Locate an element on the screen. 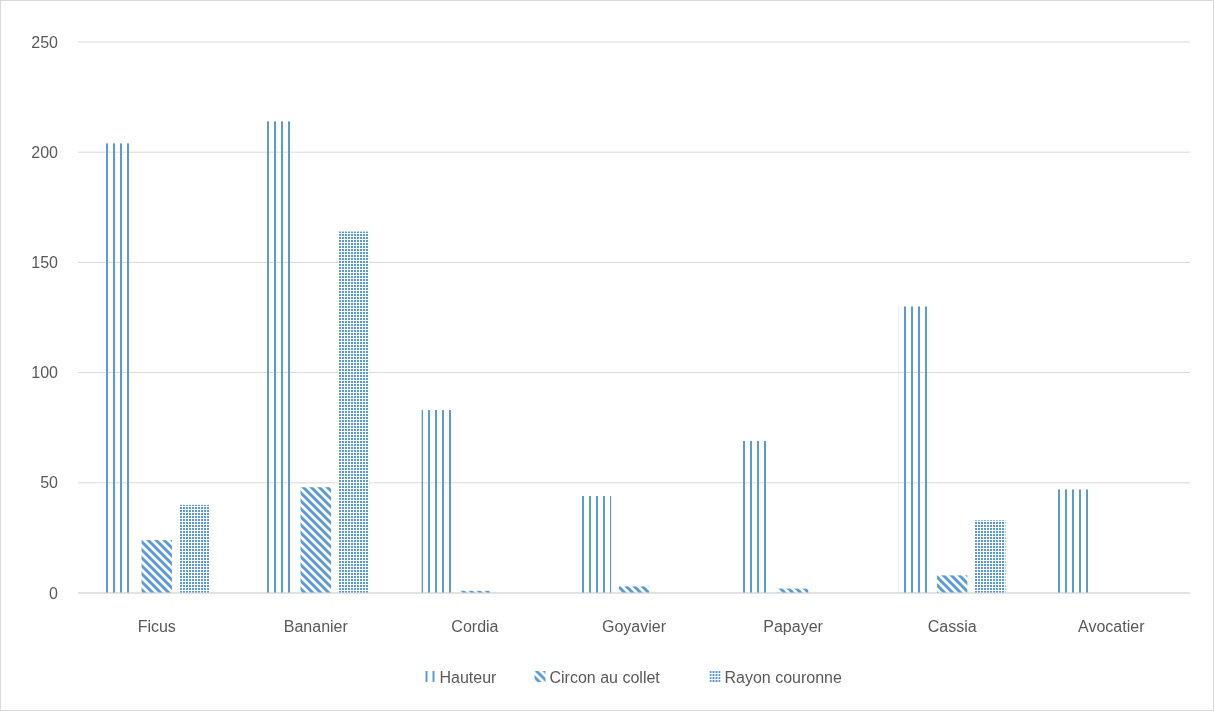  legend-label: Circon au collet is located at coordinates (605, 677).